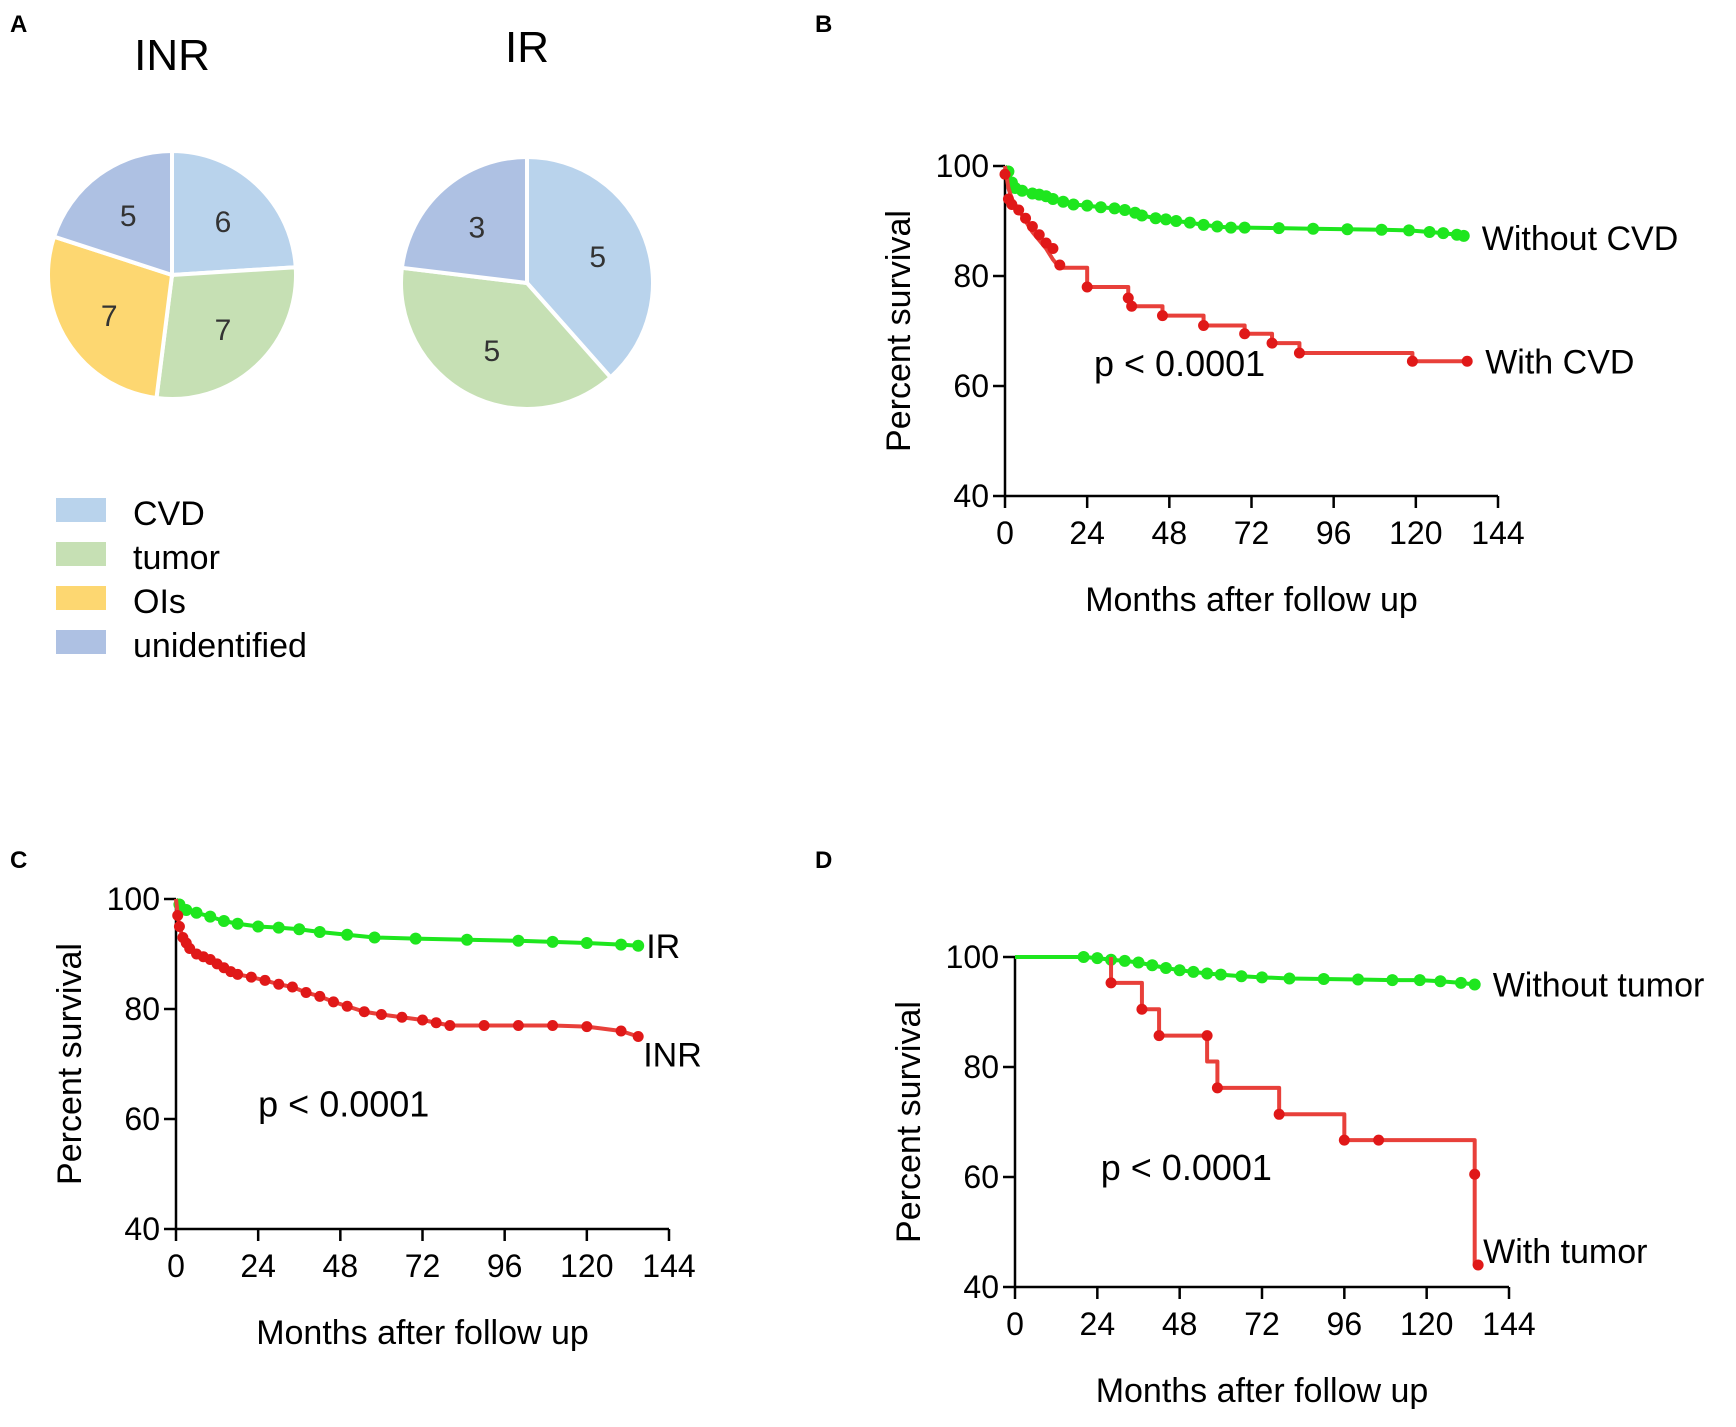 Image resolution: width=1736 pixels, height=1427 pixels. I want to click on x-tick-label: 144, so click(668, 1266).